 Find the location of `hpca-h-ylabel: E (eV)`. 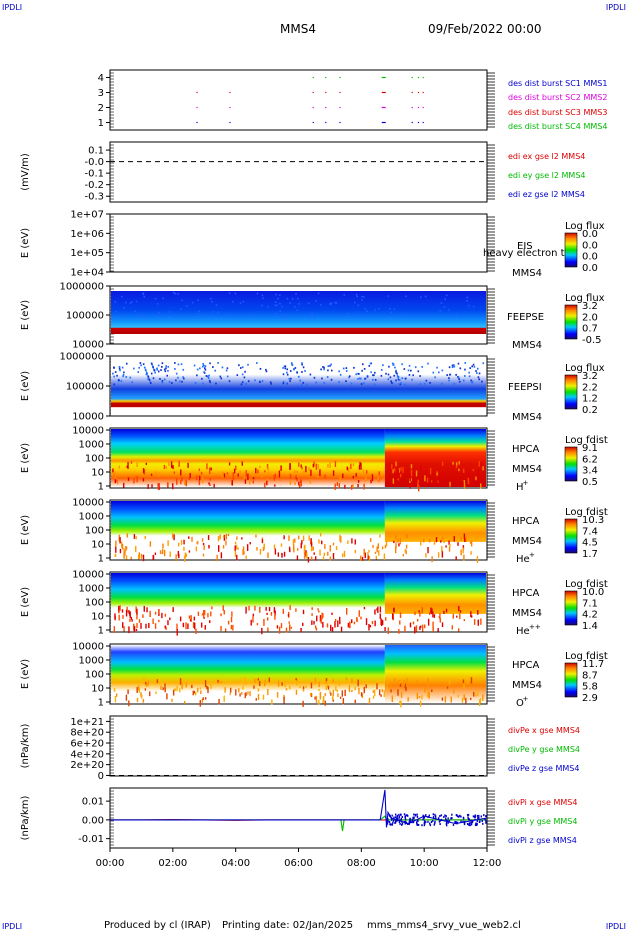

hpca-h-ylabel: E (eV) is located at coordinates (25, 458).